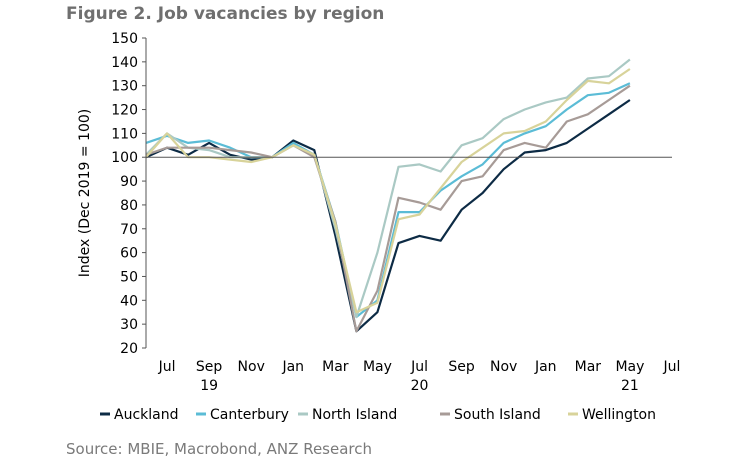  I want to click on x-year-label: 19, so click(209, 386).